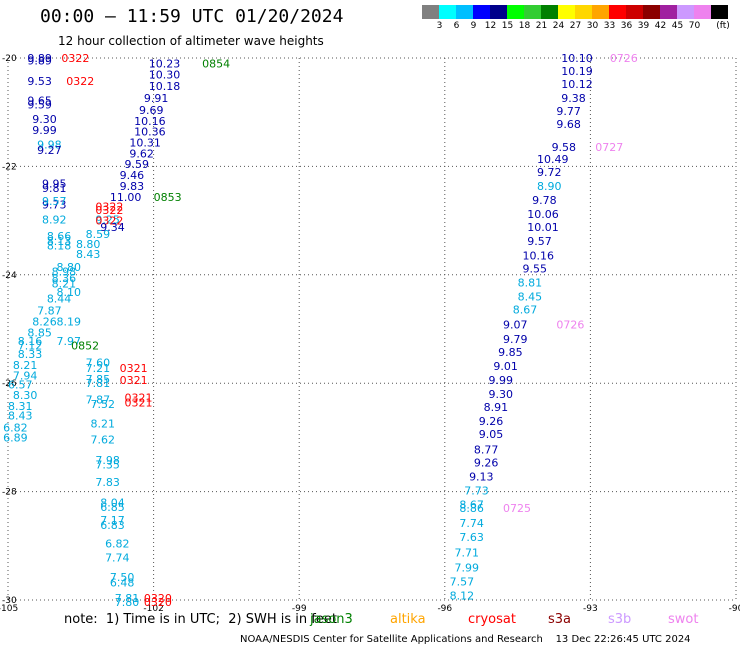  What do you see at coordinates (103, 423) in the screenshot?
I see `wave-height-label: 8.21` at bounding box center [103, 423].